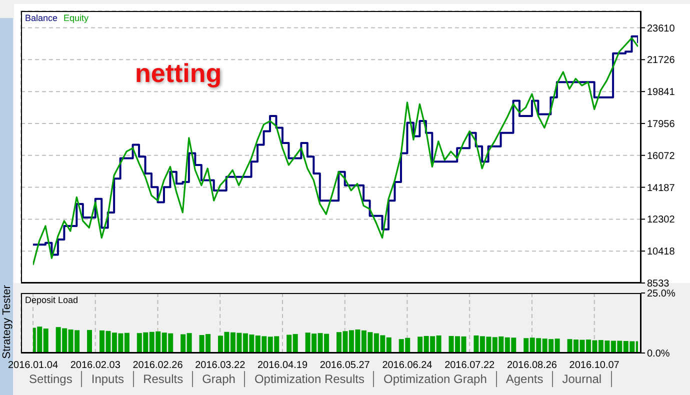 This screenshot has height=395, width=690. I want to click on x-tick-label: 2016.02.03, so click(95, 366).